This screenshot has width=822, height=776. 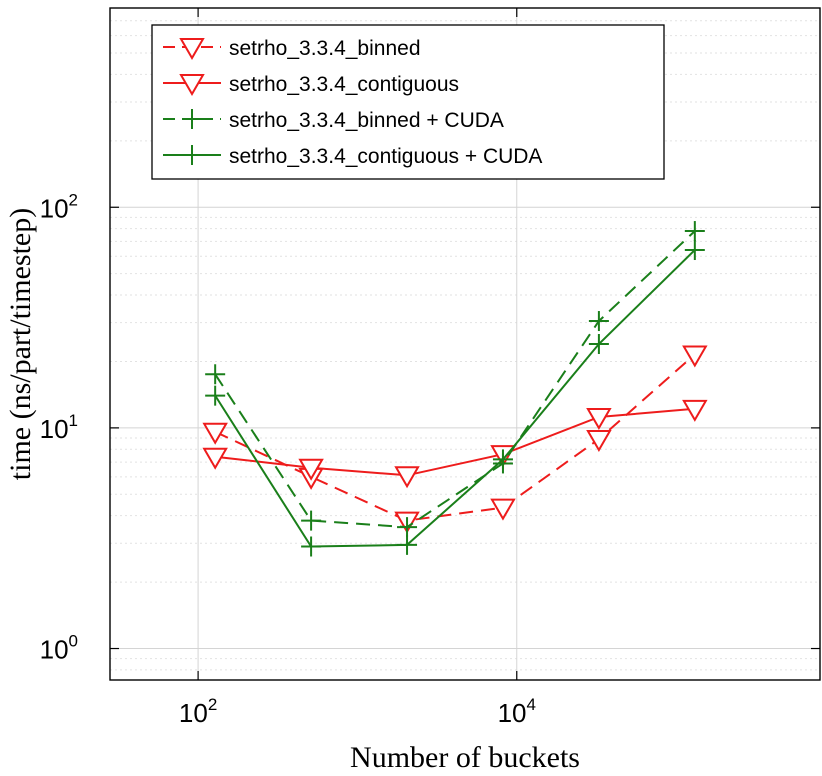 I want to click on x-tick-label: 10², so click(x=198, y=711).